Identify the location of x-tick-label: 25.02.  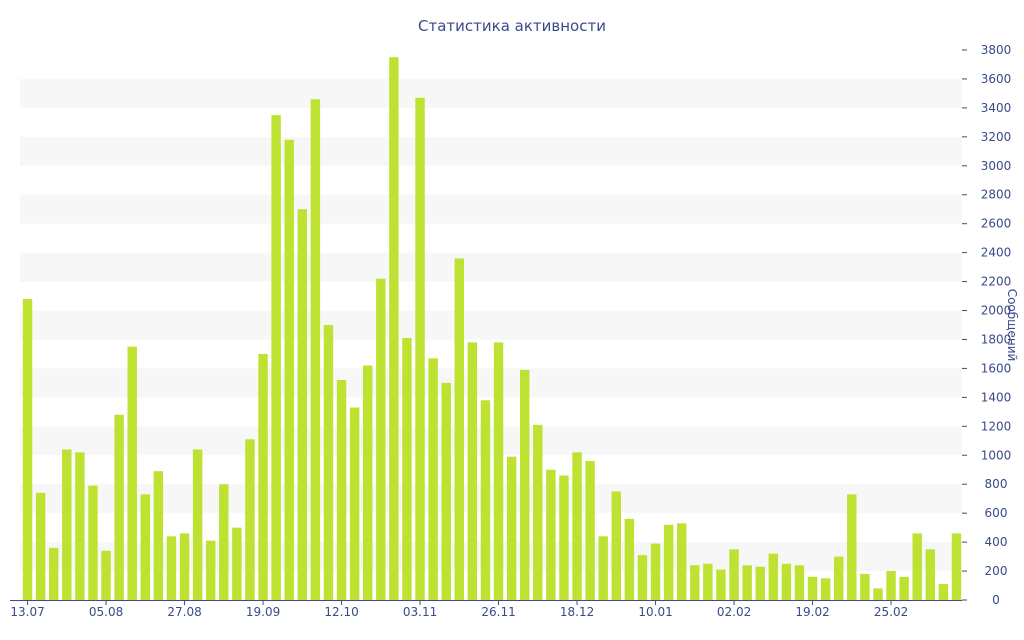
(891, 612).